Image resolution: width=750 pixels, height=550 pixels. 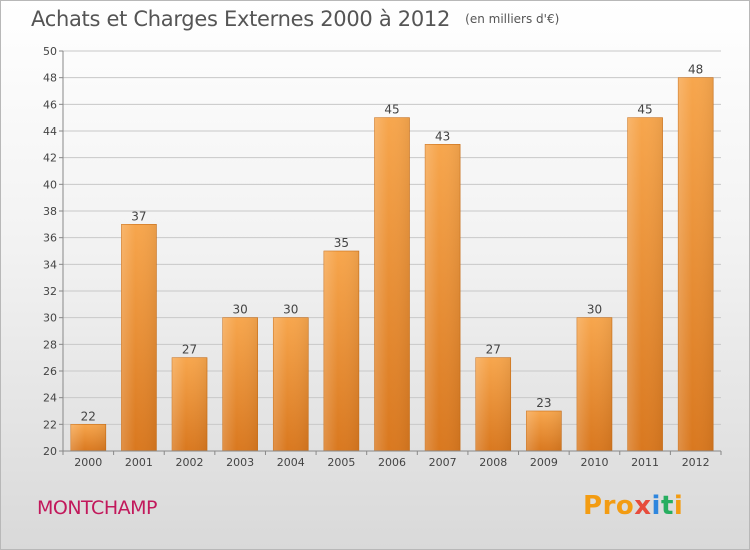 What do you see at coordinates (493, 462) in the screenshot?
I see `x-tick-label-2008: 2008` at bounding box center [493, 462].